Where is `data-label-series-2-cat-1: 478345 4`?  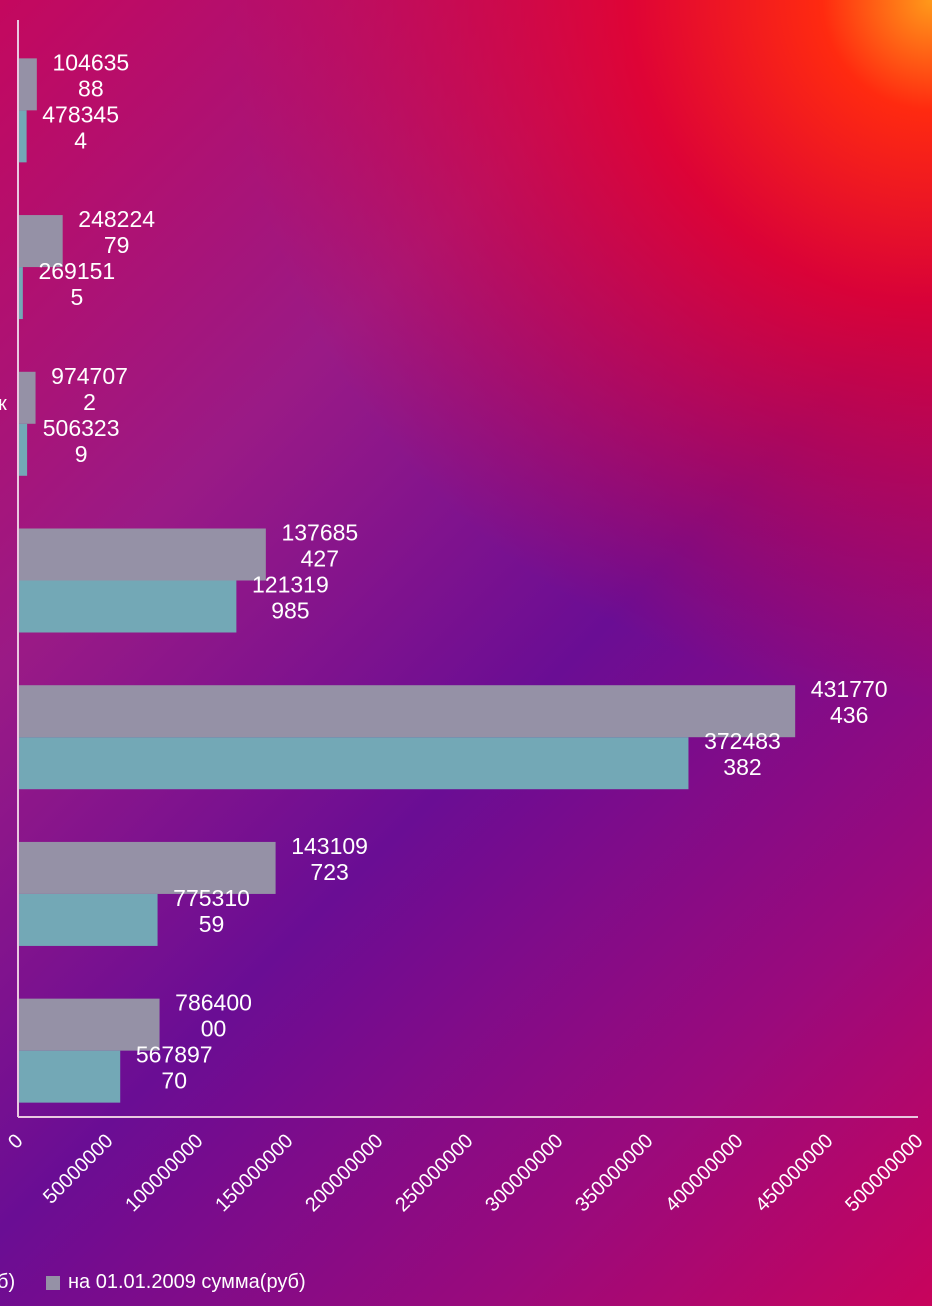 data-label-series-2-cat-1: 478345 4 is located at coordinates (80, 127).